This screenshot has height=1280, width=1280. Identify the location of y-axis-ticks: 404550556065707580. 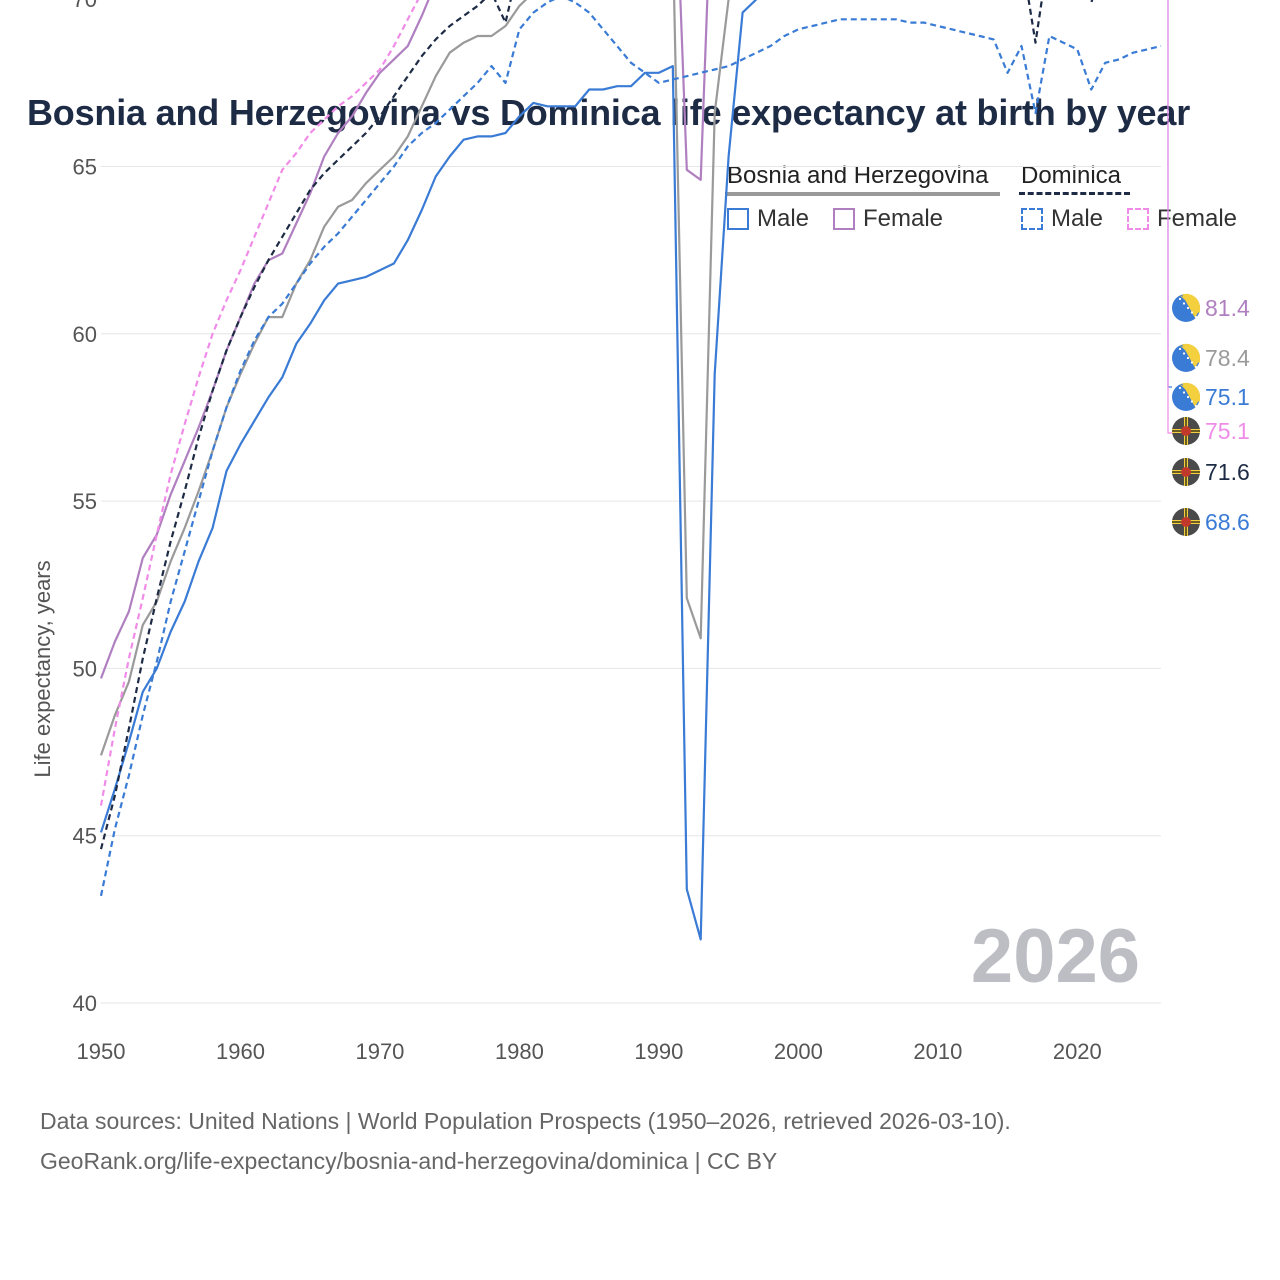
(85, 508).